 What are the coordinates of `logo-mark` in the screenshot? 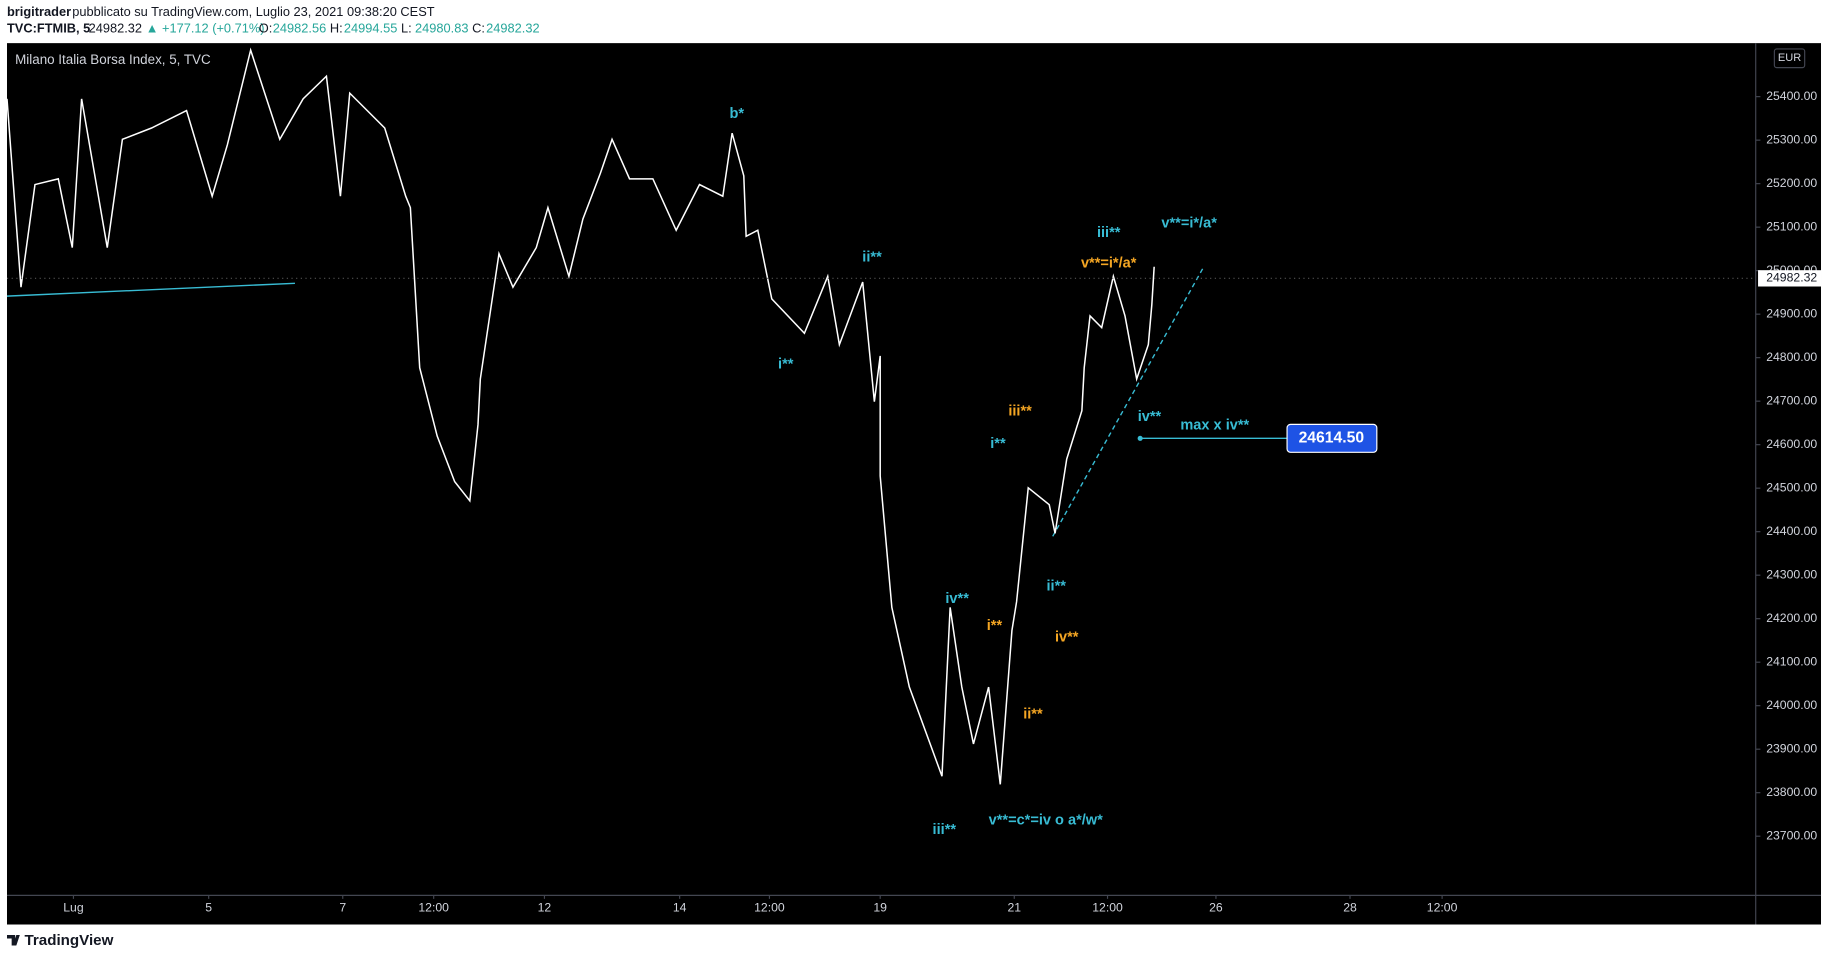 It's located at (13, 940).